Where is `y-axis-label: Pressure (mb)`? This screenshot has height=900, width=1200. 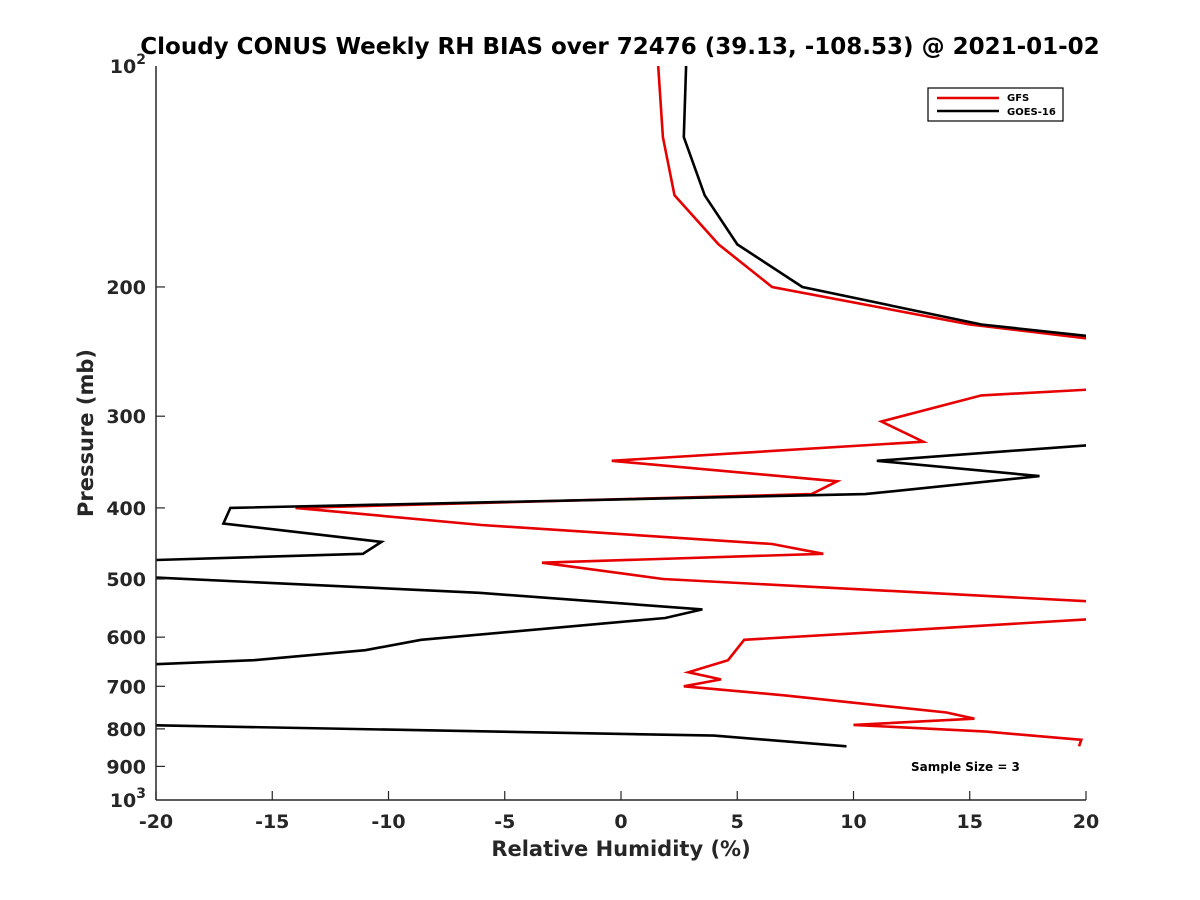
y-axis-label: Pressure (mb) is located at coordinates (86, 433).